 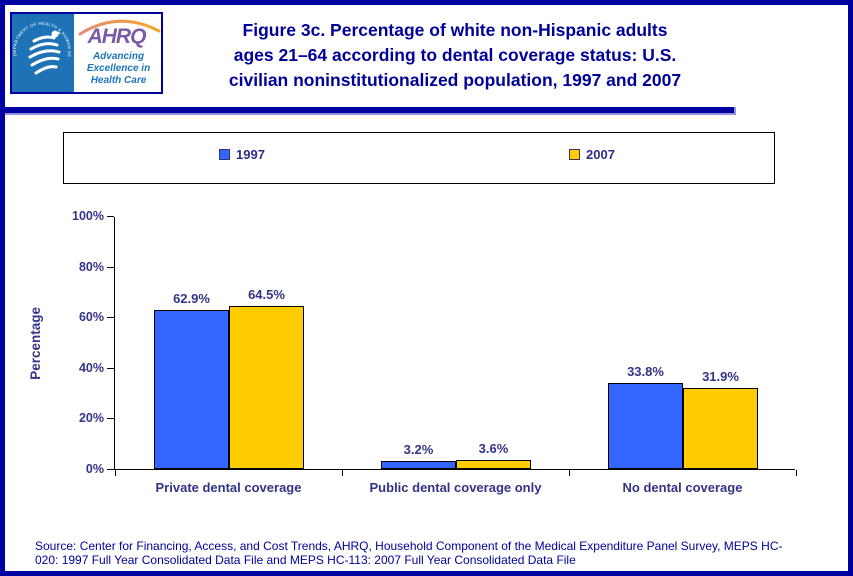 I want to click on category-slot-private-dental-coverage: 62.9% 64.5% Private dental coverage, so click(x=228, y=356).